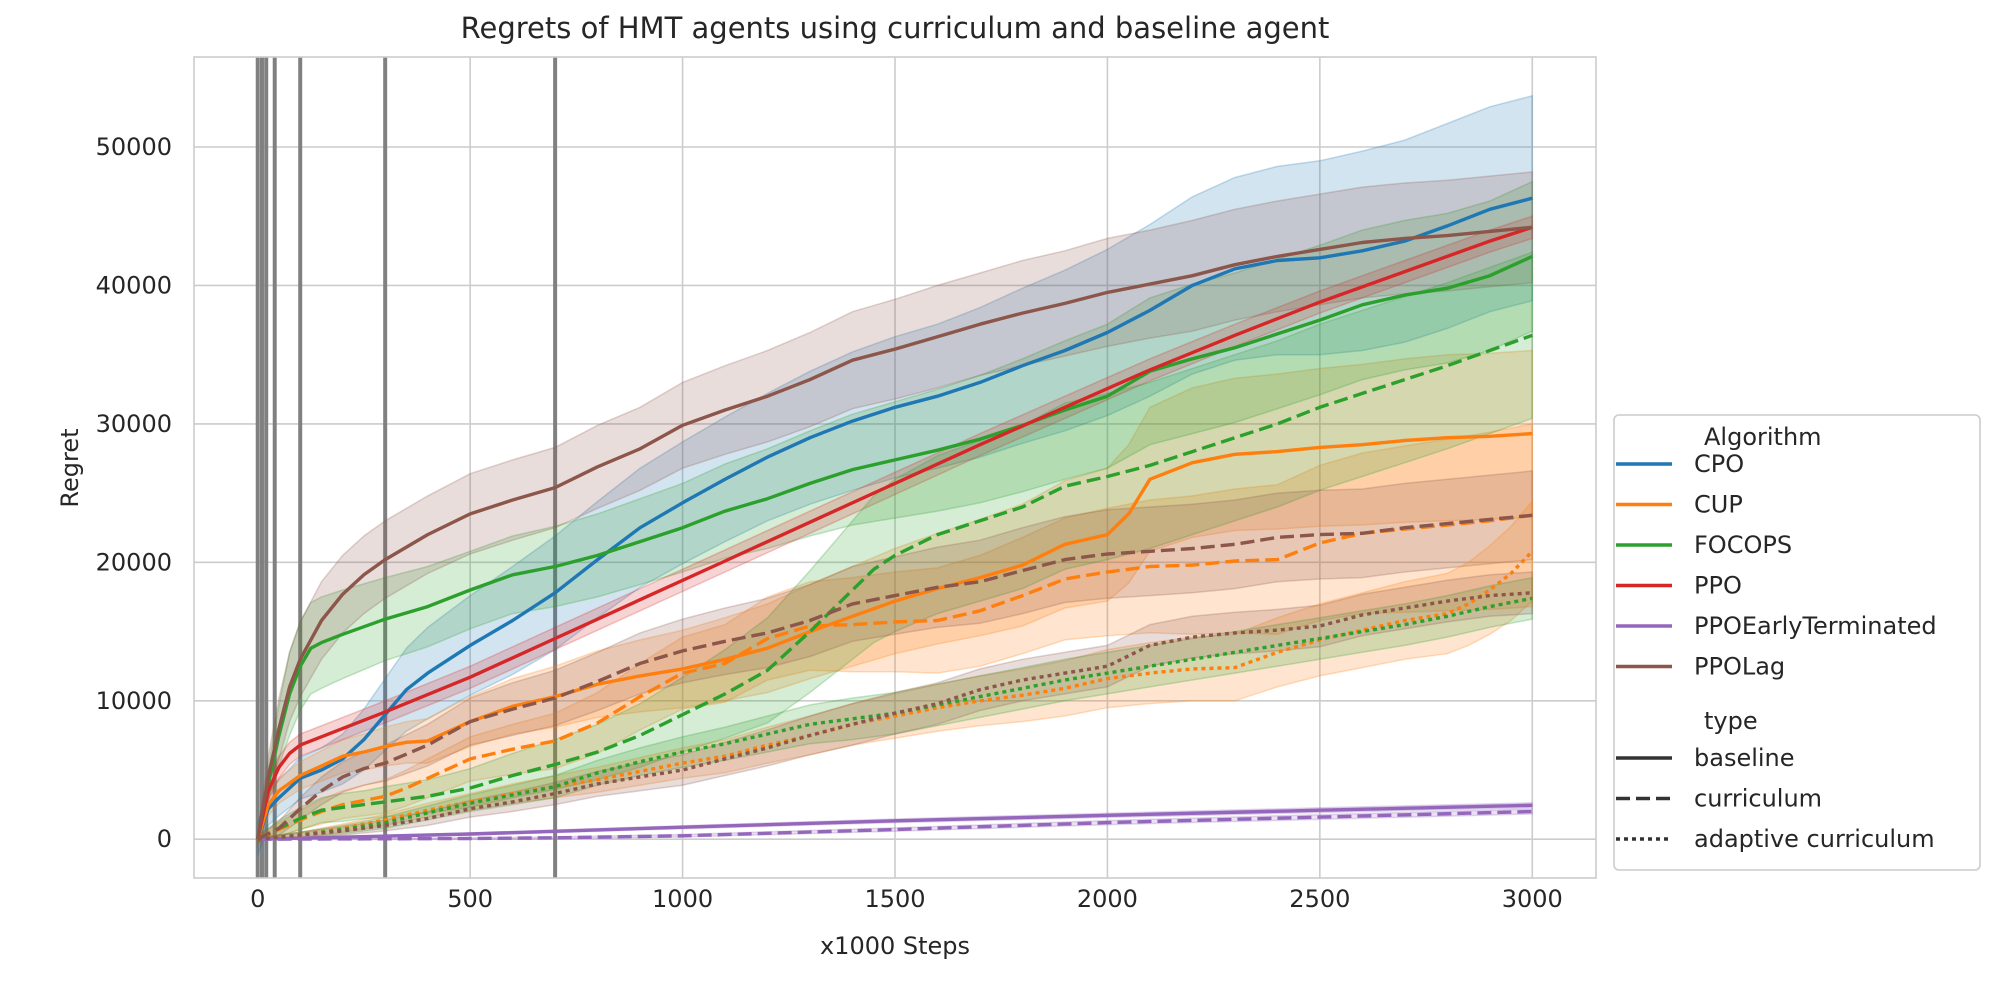 This screenshot has height=1000, width=2000. Describe the element at coordinates (1532, 899) in the screenshot. I see `x-tick-label: 3000` at that location.